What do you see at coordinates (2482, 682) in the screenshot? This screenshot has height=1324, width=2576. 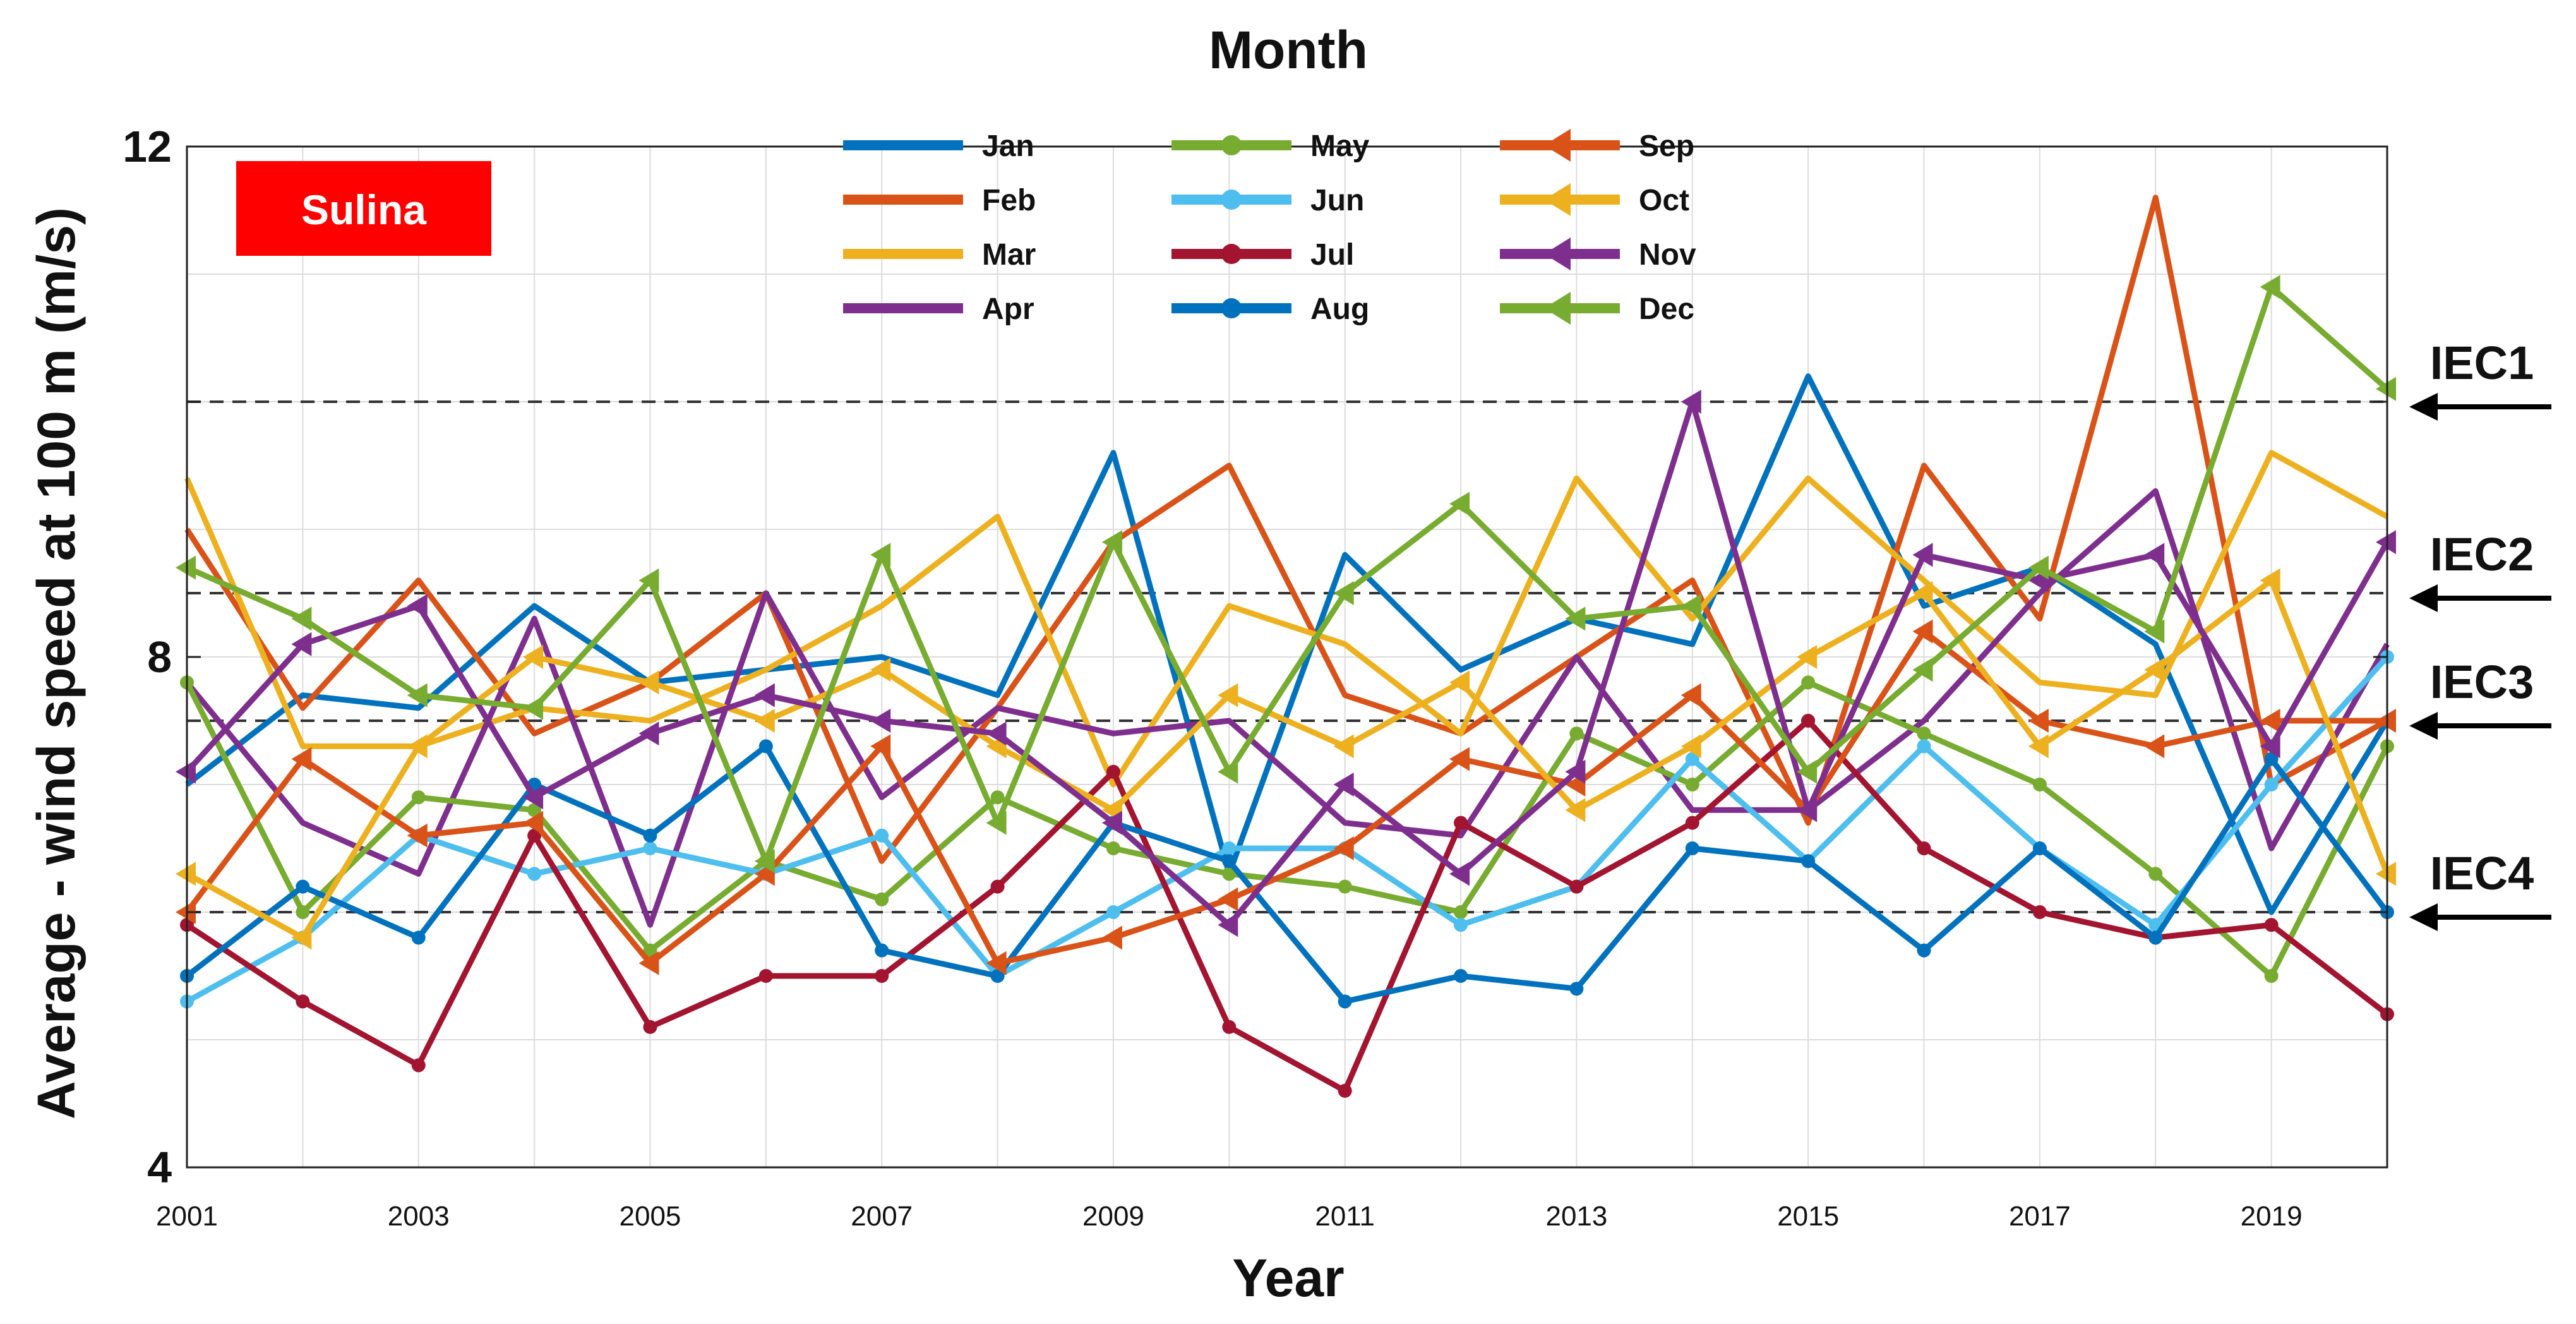 I see `reference-label: IEC3` at bounding box center [2482, 682].